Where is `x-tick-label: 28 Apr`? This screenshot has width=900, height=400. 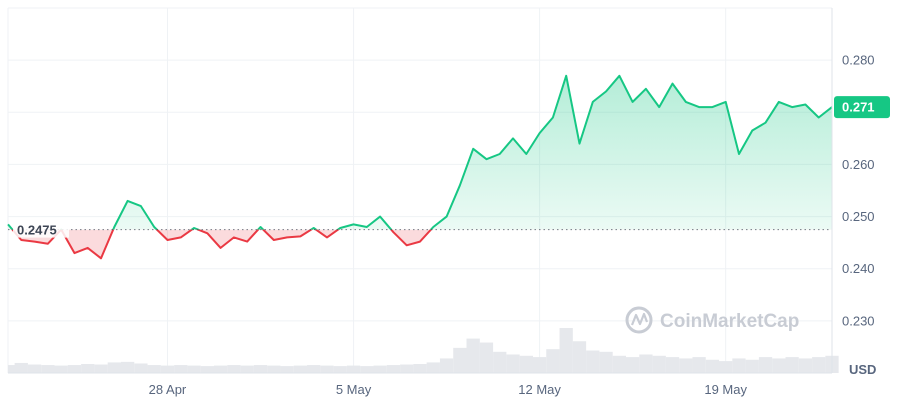 x-tick-label: 28 Apr is located at coordinates (168, 389).